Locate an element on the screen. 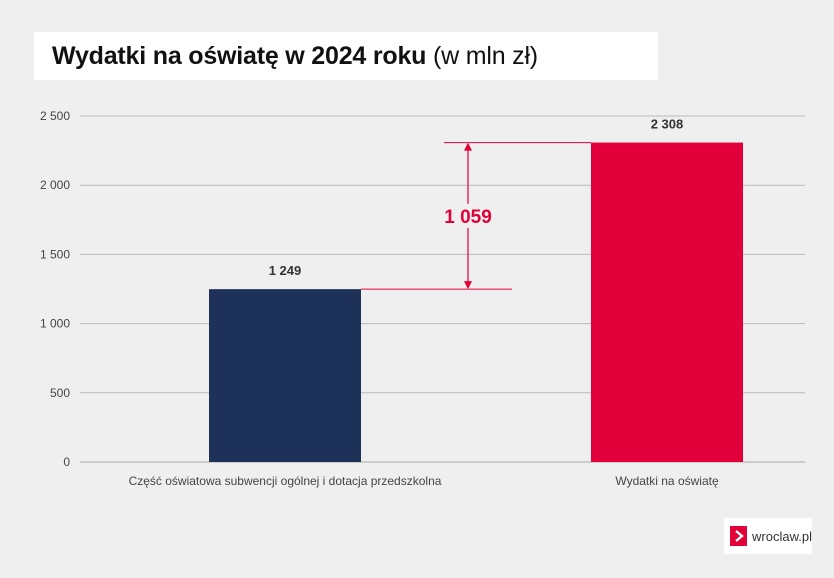 The height and width of the screenshot is (578, 834). y-tick-label: 1 000 is located at coordinates (55, 324).